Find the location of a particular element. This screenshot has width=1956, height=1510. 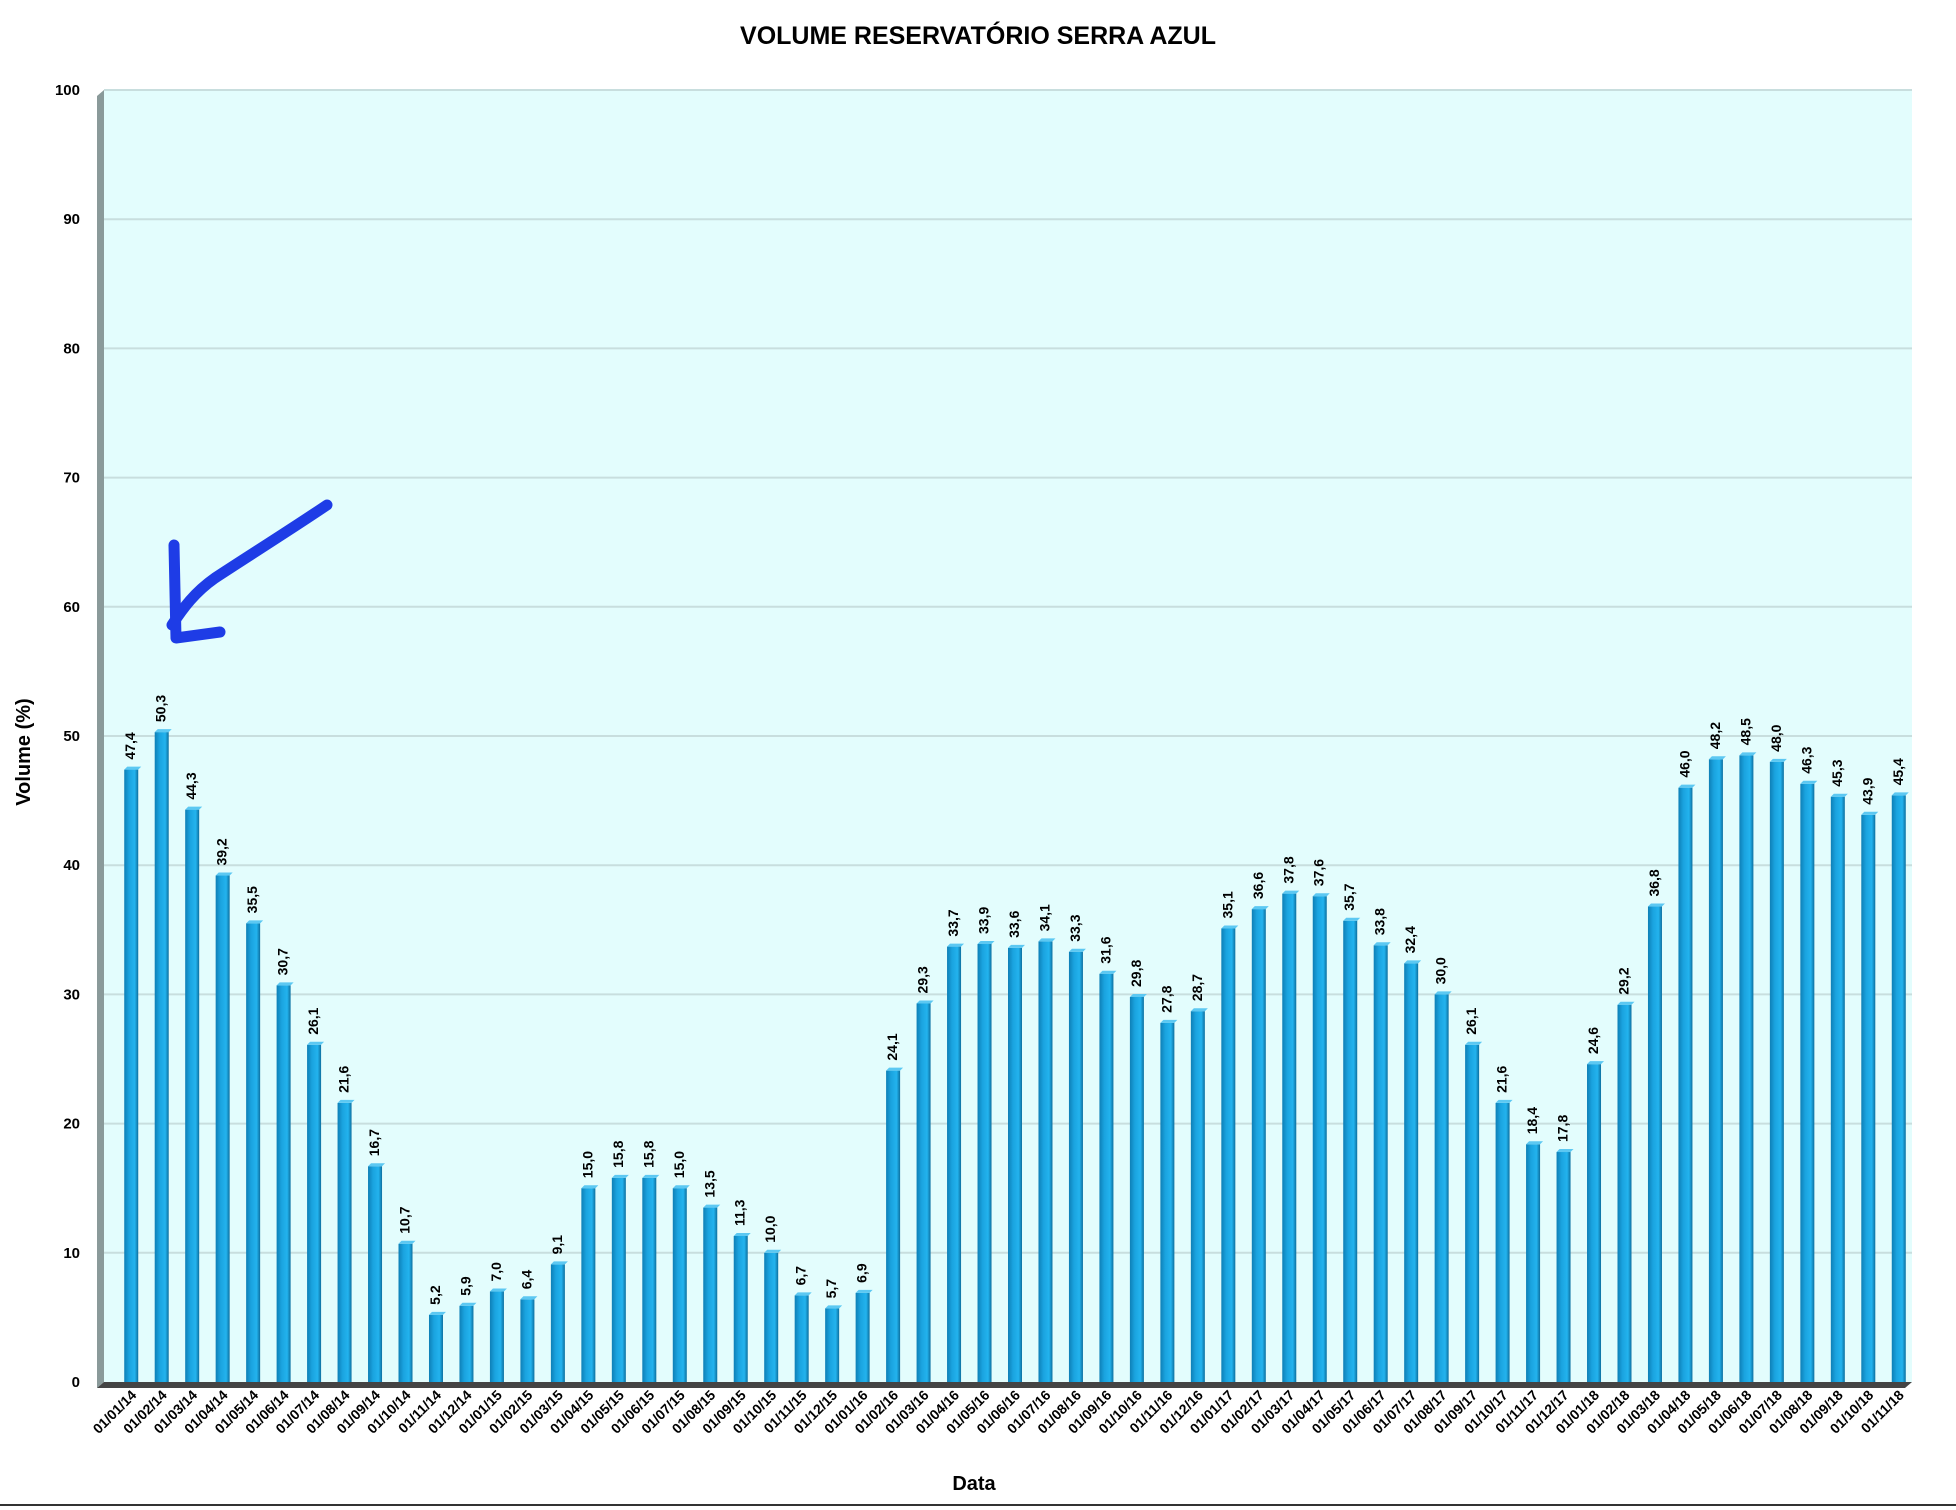

y-tick-label: 60 is located at coordinates (71, 607).